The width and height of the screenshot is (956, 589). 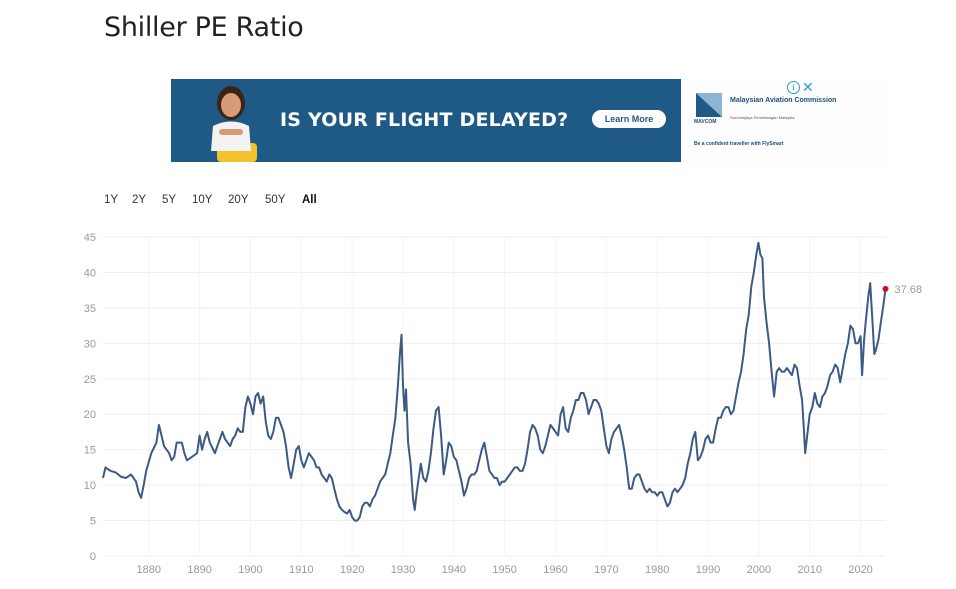 What do you see at coordinates (309, 200) in the screenshot?
I see `range-option-all: All` at bounding box center [309, 200].